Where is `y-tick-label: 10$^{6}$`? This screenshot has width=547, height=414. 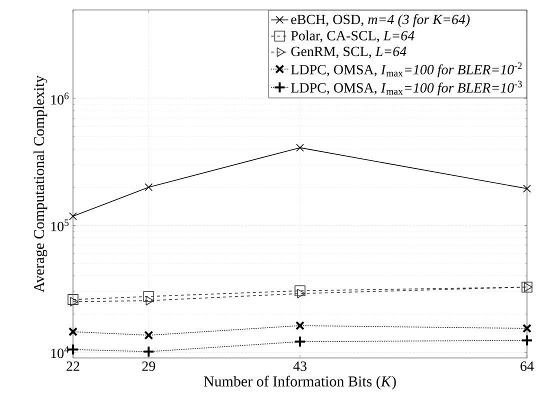
y-tick-label: 10$^{6}$ is located at coordinates (60, 98).